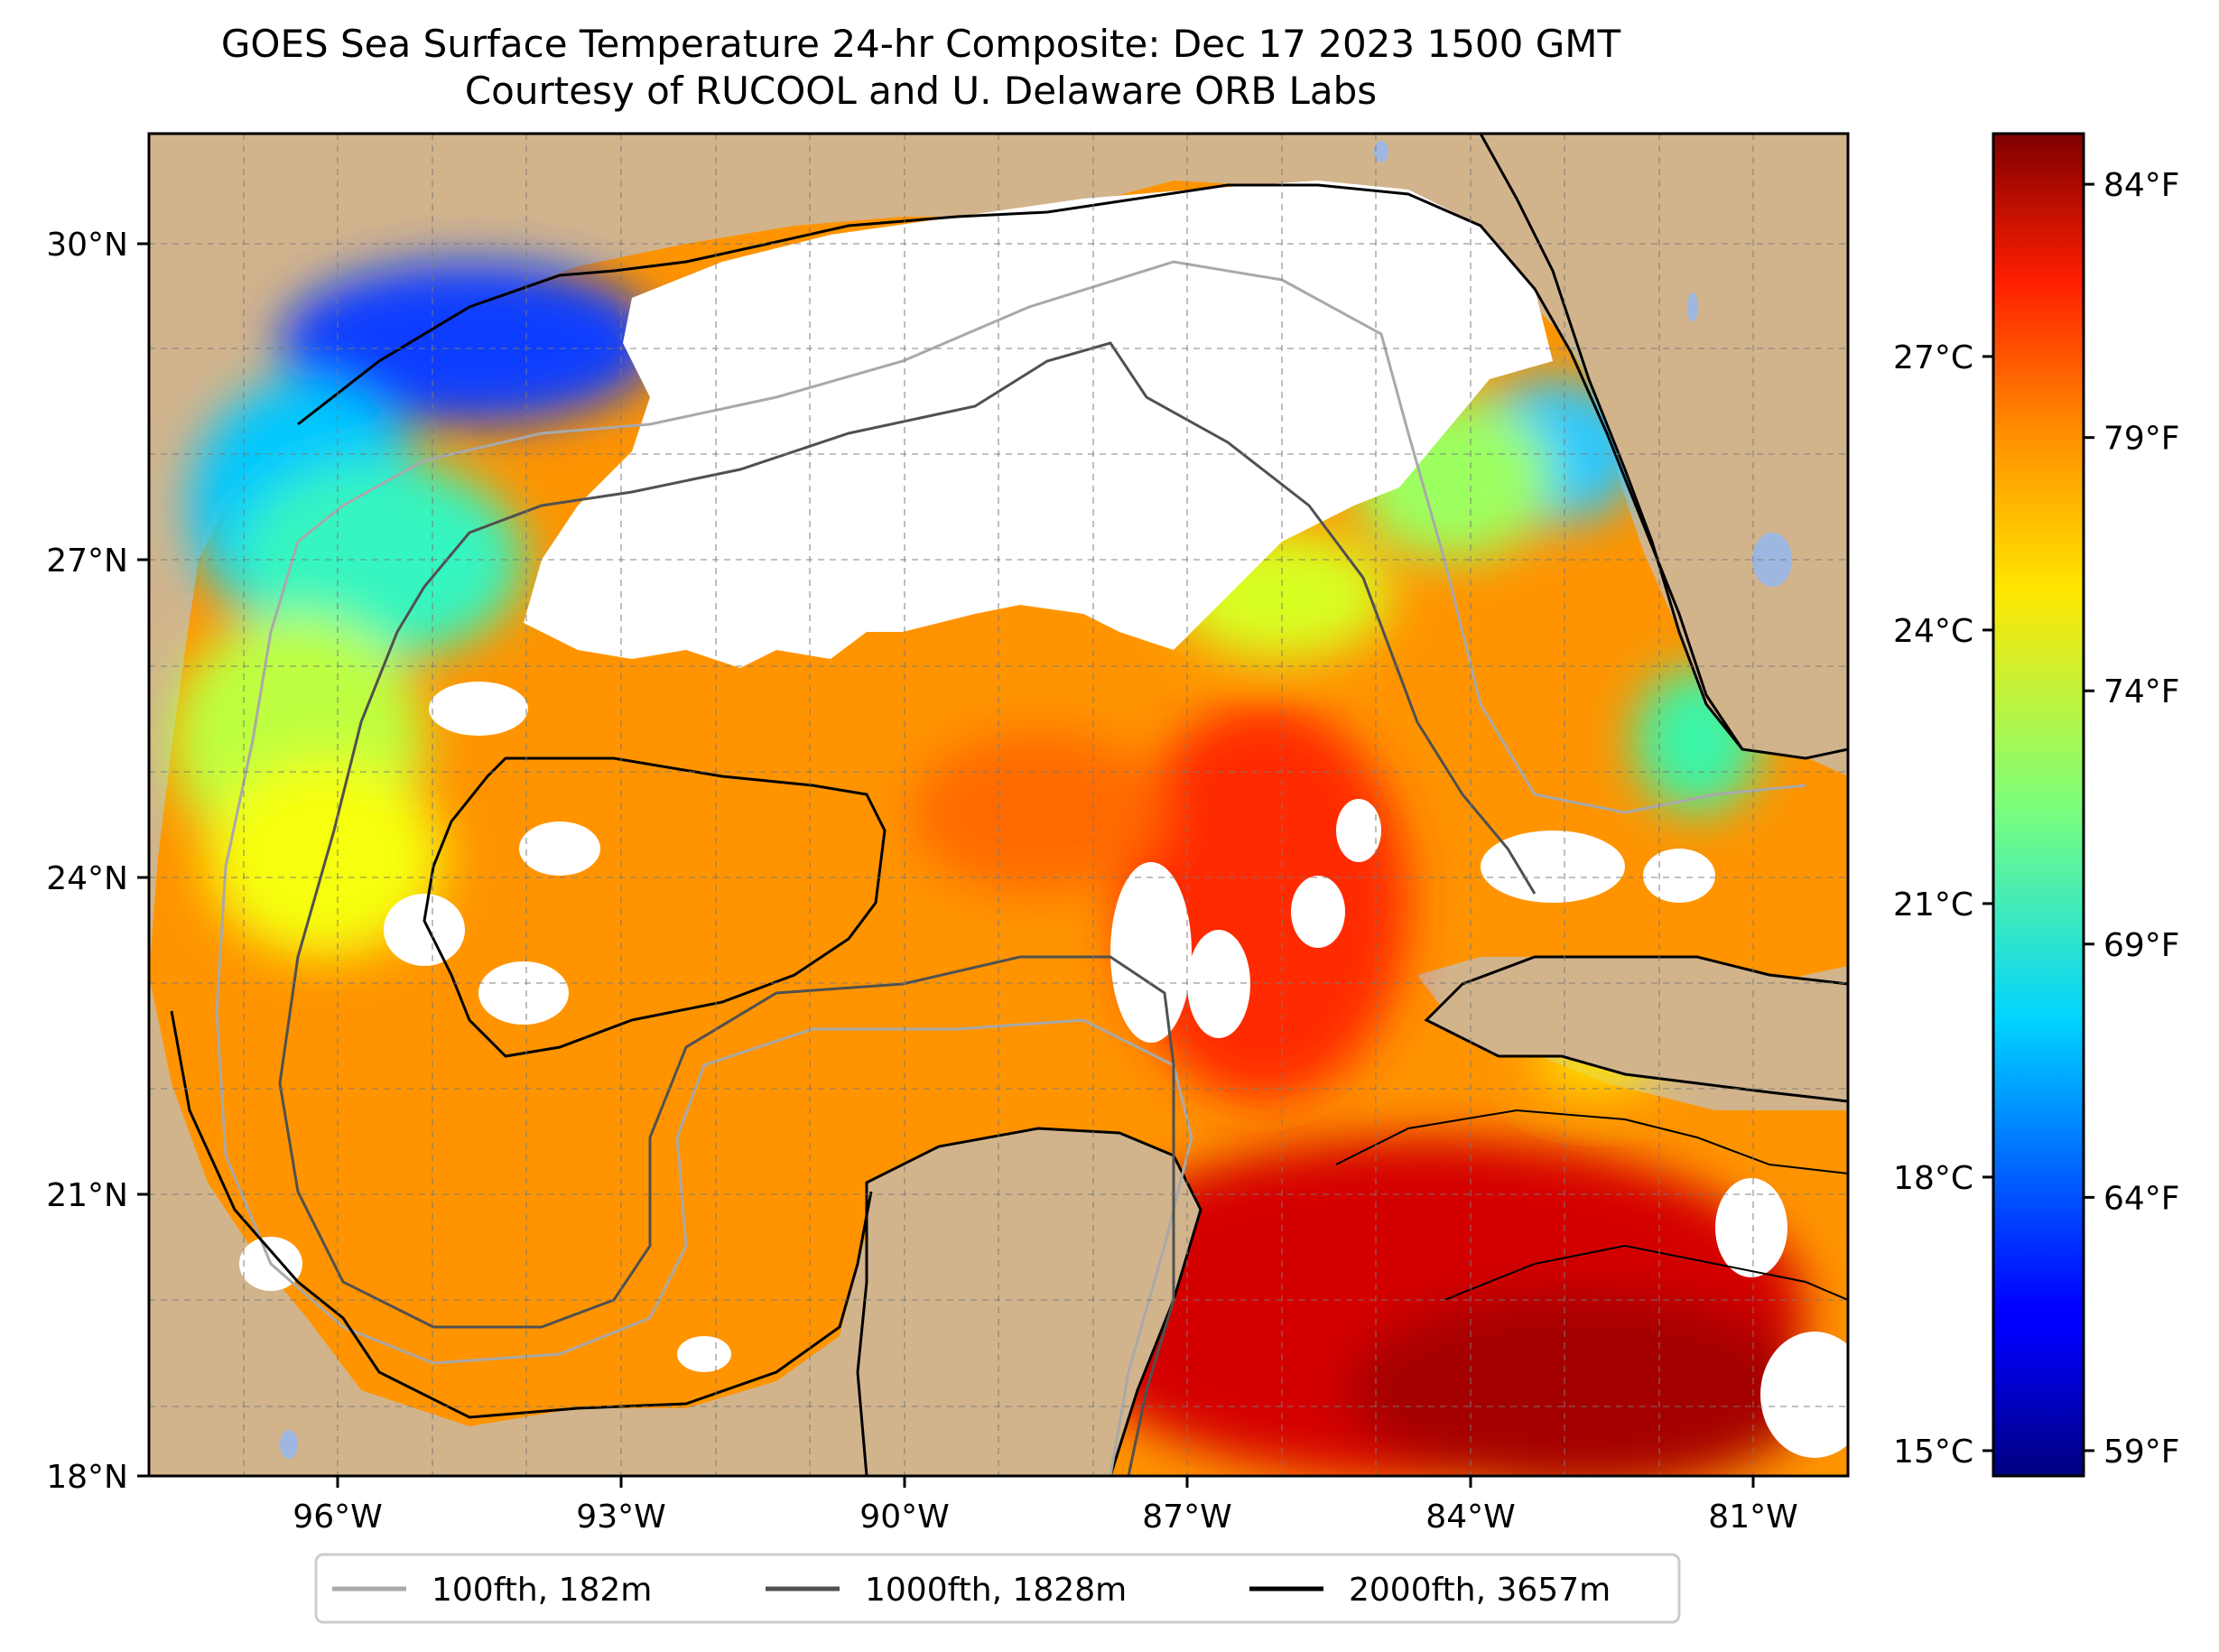 The image size is (2219, 1652). I want to click on lat-tick-label: 18°N, so click(87, 1477).